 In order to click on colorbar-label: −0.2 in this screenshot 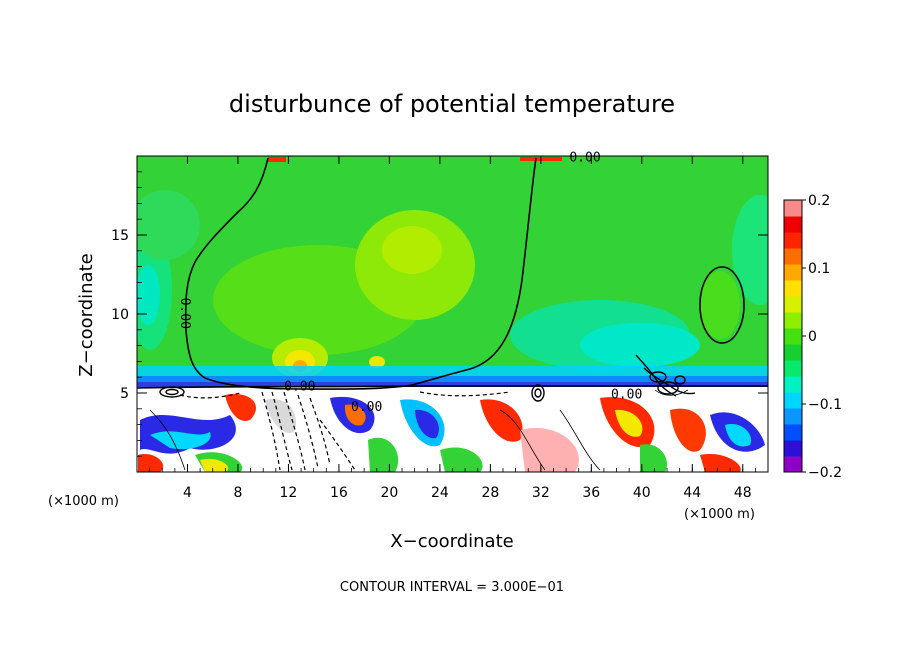, I will do `click(825, 473)`.